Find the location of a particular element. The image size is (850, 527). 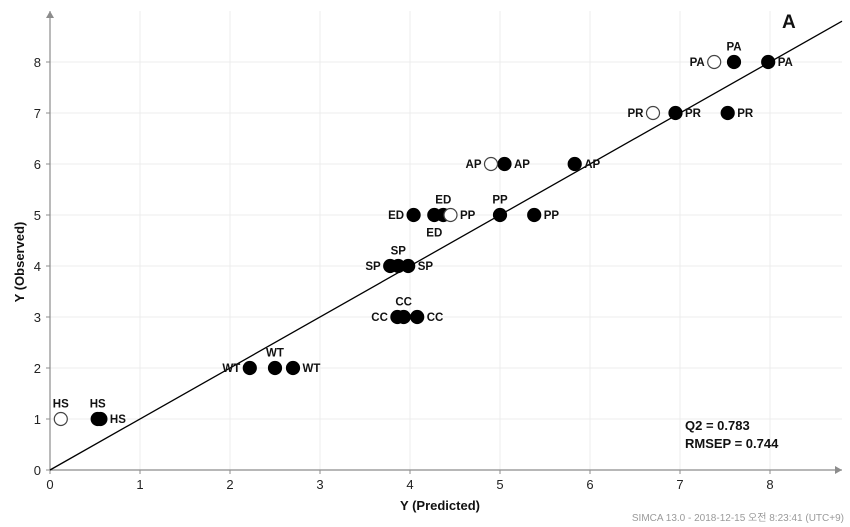

y-tick-label: 5 is located at coordinates (37, 215).